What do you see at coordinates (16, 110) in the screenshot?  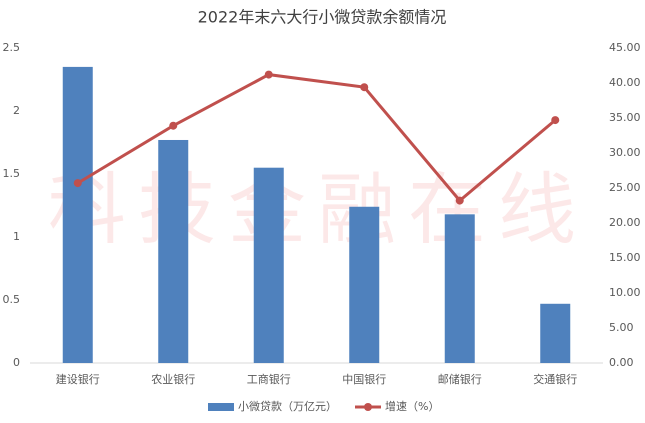 I see `y-tick-label: 2` at bounding box center [16, 110].